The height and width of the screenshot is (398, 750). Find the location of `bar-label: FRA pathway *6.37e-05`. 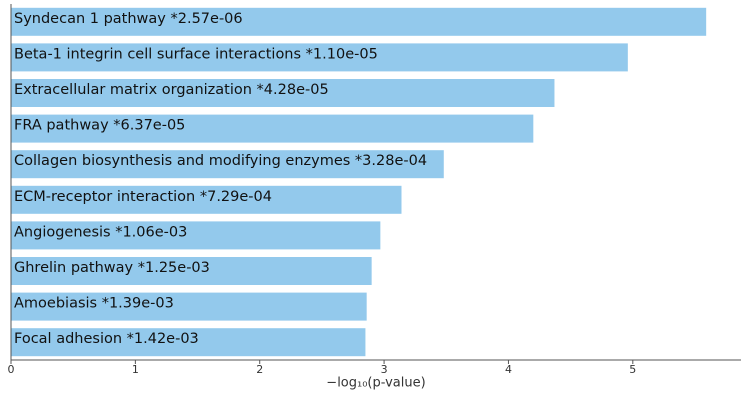

bar-label: FRA pathway *6.37e-05 is located at coordinates (99, 126).